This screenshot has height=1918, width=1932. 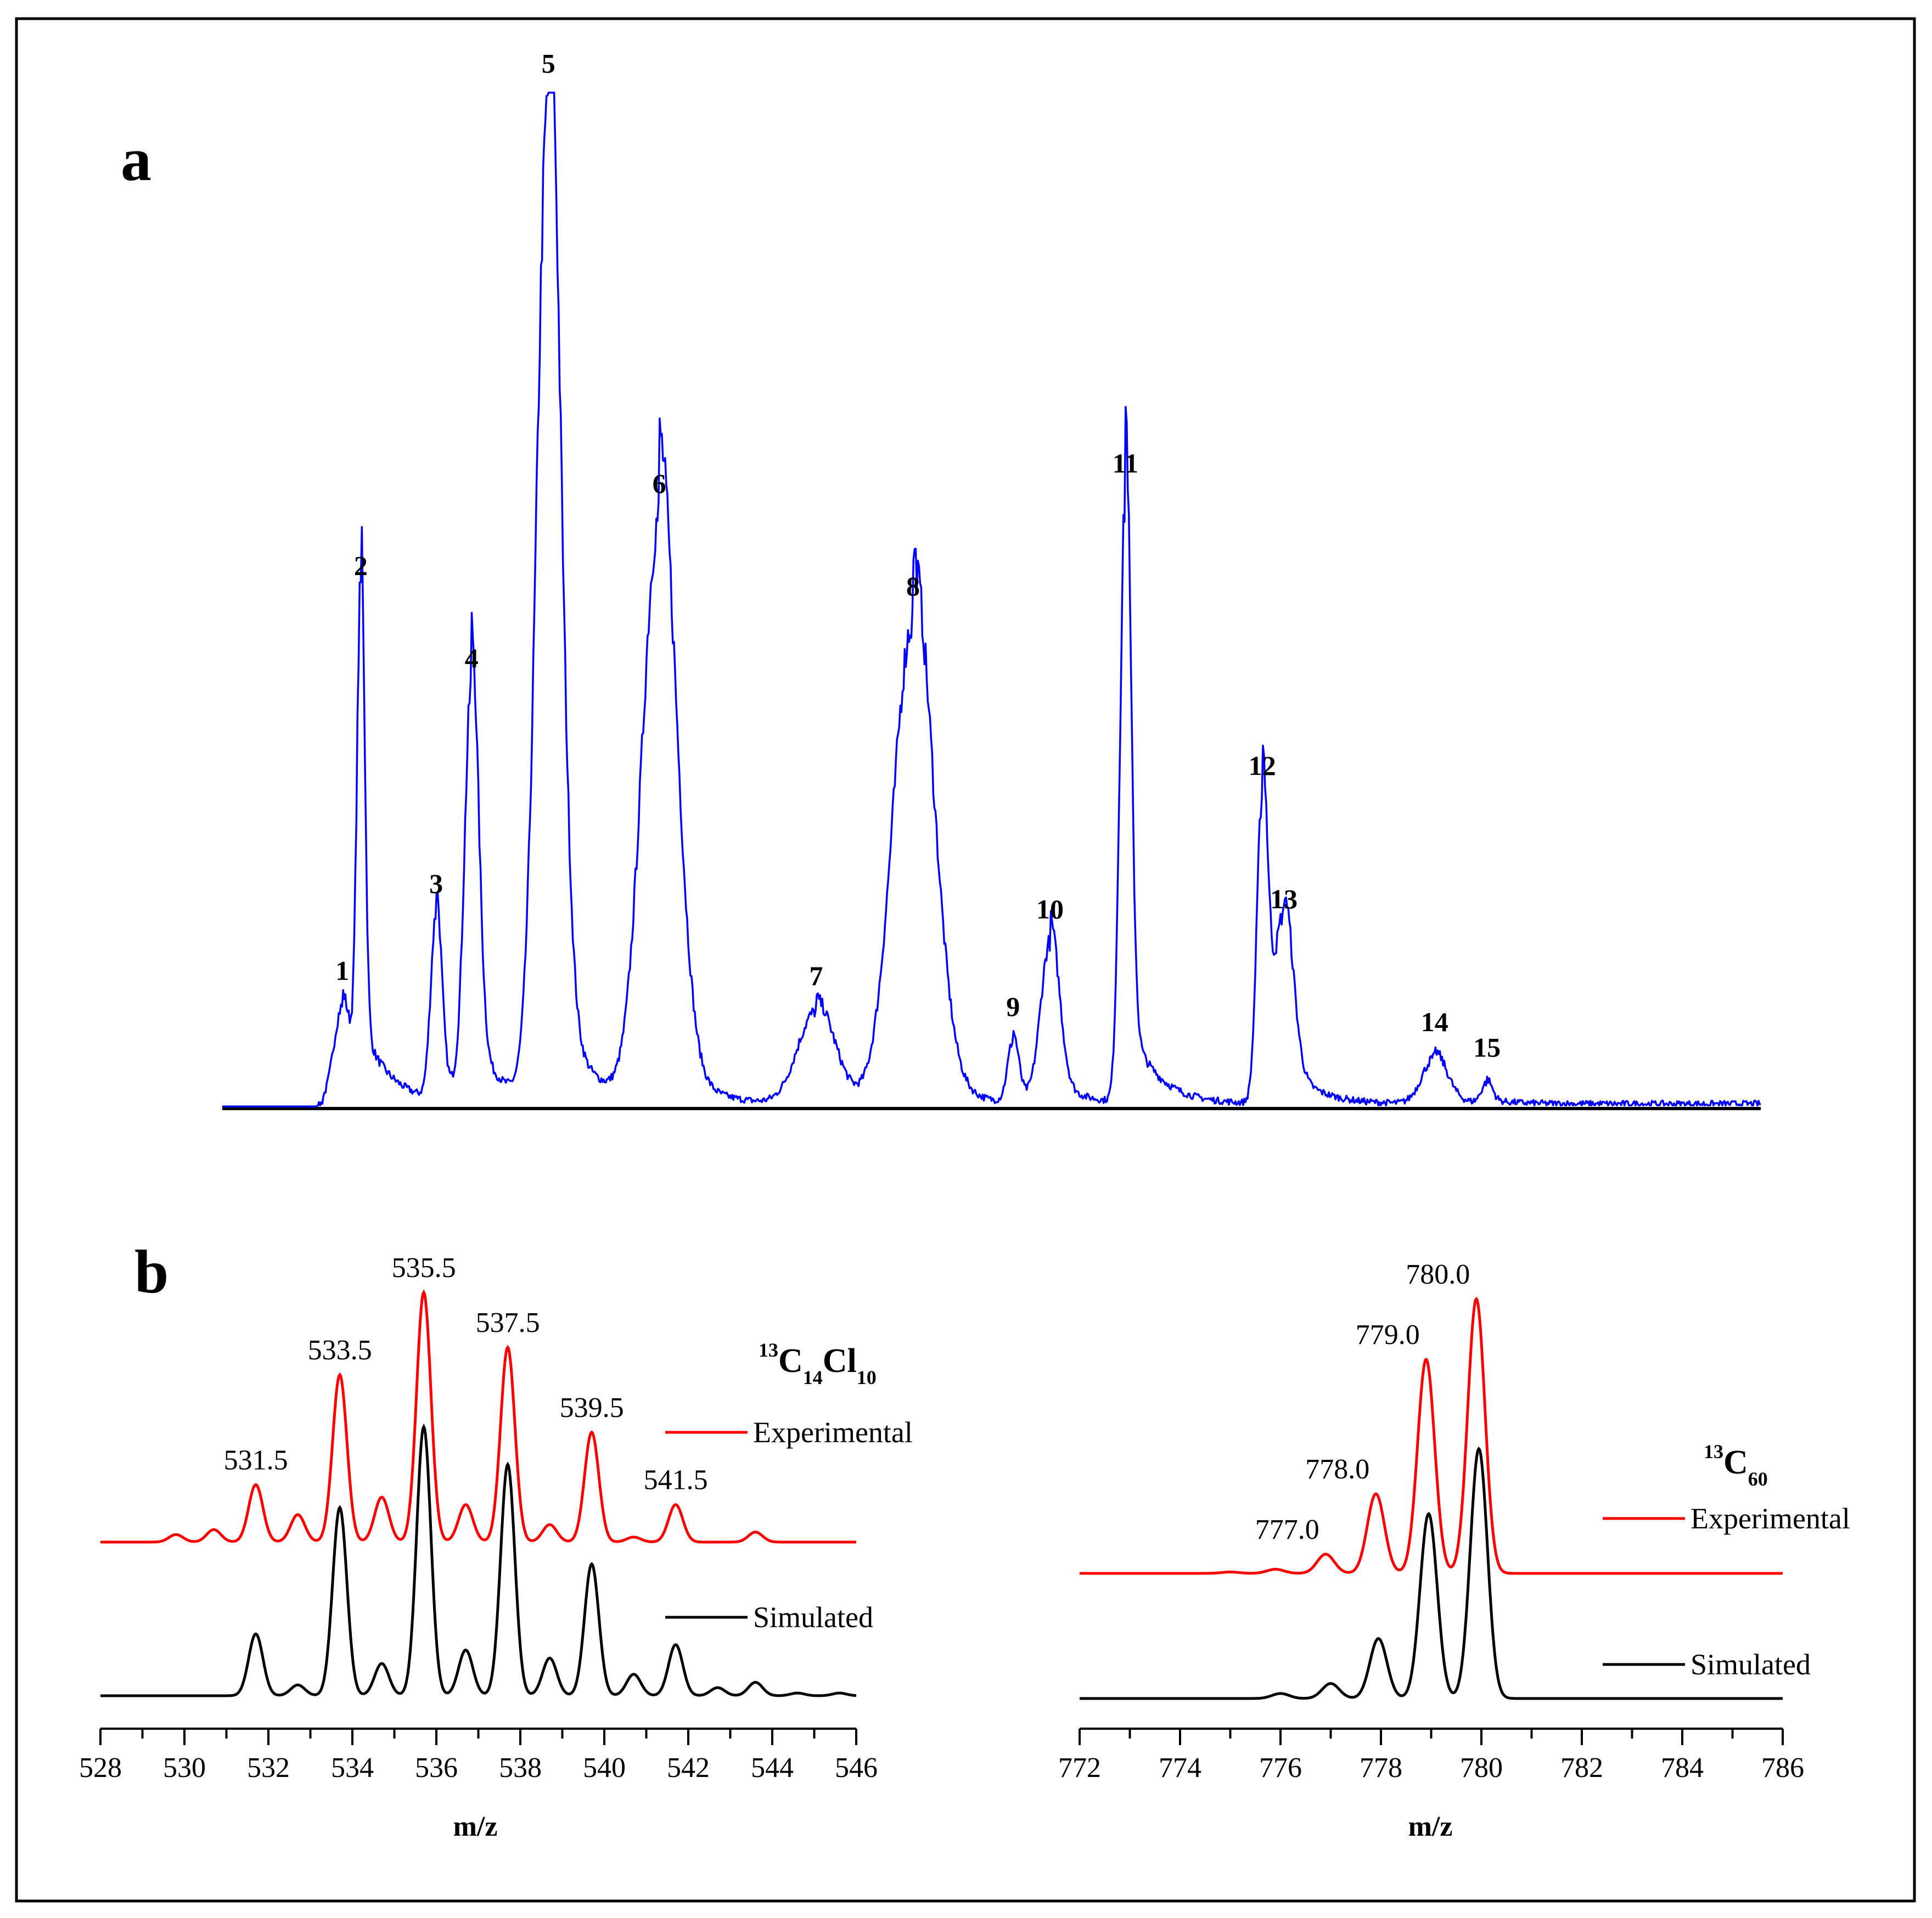 I want to click on mz-annotation: 777.0, so click(x=1287, y=1529).